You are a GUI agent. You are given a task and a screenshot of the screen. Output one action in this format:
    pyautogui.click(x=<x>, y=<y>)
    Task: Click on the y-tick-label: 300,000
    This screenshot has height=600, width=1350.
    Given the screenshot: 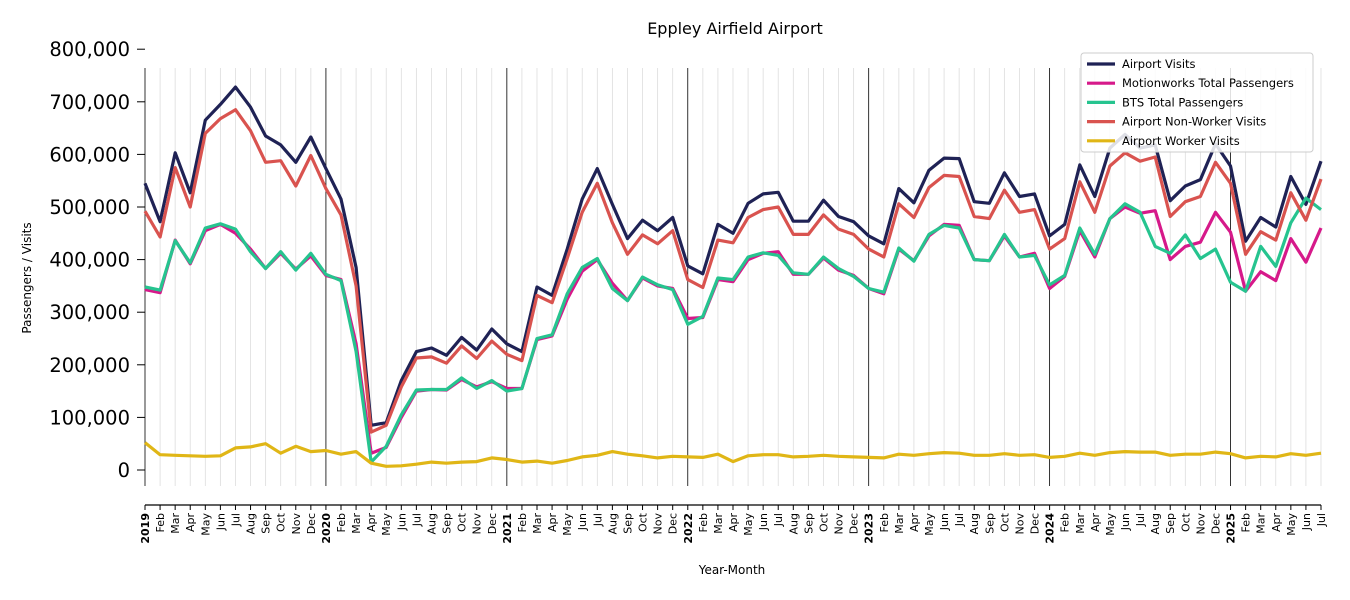 What is the action you would take?
    pyautogui.click(x=89, y=312)
    